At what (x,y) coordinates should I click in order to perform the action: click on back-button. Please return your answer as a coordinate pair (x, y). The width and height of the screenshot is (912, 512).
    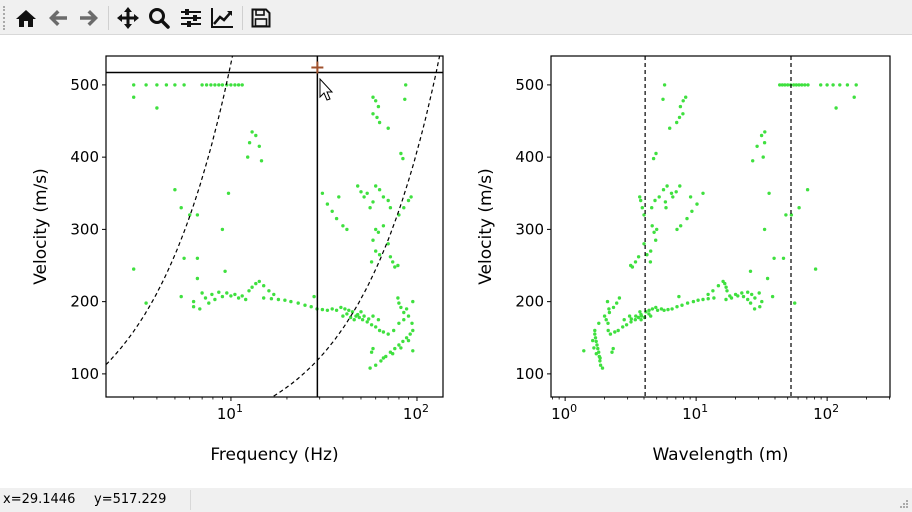
    Looking at the image, I should click on (58, 18).